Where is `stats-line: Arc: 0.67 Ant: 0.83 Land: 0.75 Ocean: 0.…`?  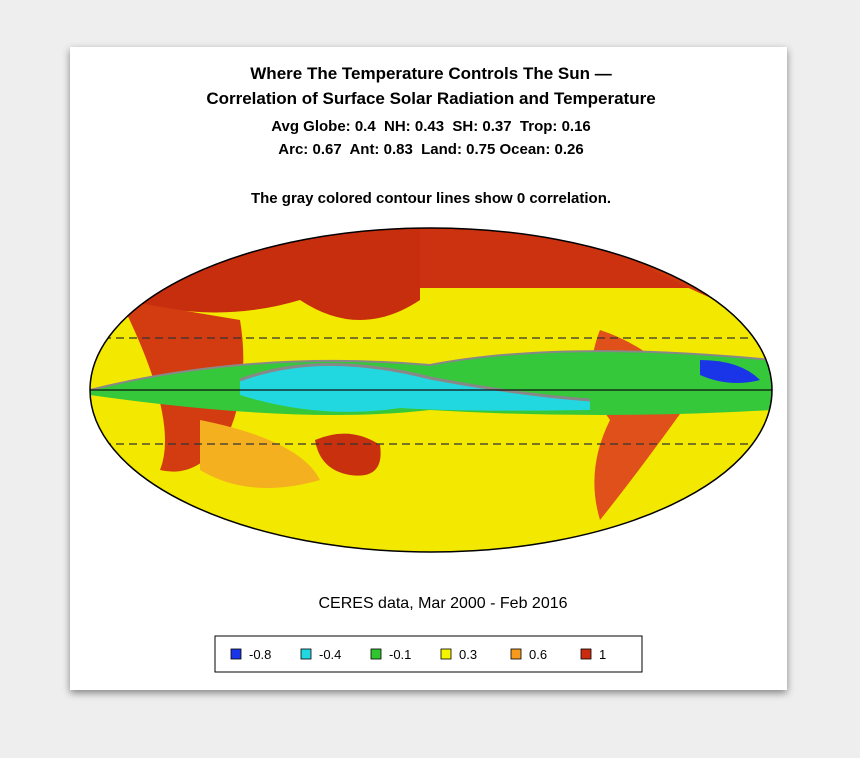
stats-line: Arc: 0.67 Ant: 0.83 Land: 0.75 Ocean: 0.… is located at coordinates (430, 149).